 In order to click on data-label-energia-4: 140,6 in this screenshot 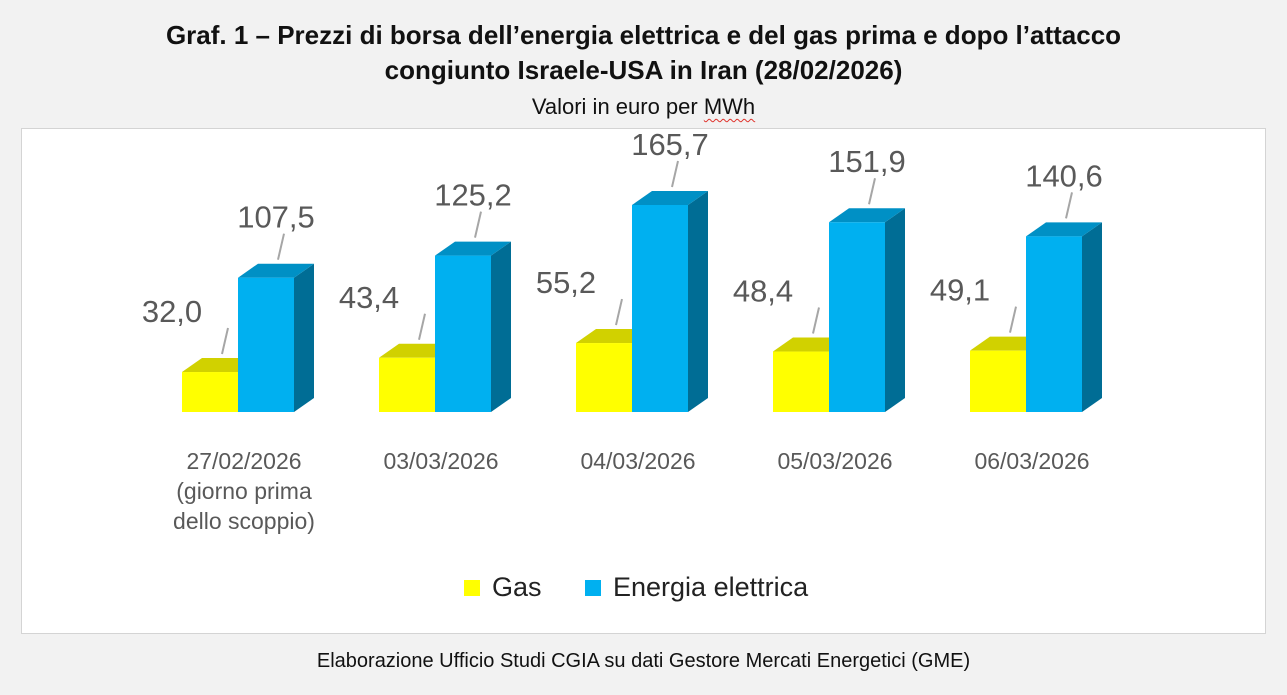, I will do `click(1064, 175)`.